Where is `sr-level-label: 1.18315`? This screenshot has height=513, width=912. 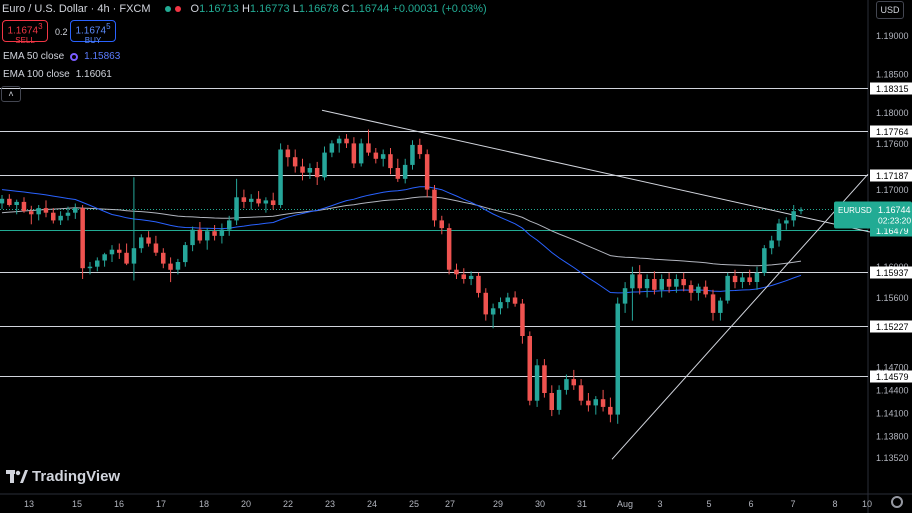
sr-level-label: 1.18315 is located at coordinates (892, 89).